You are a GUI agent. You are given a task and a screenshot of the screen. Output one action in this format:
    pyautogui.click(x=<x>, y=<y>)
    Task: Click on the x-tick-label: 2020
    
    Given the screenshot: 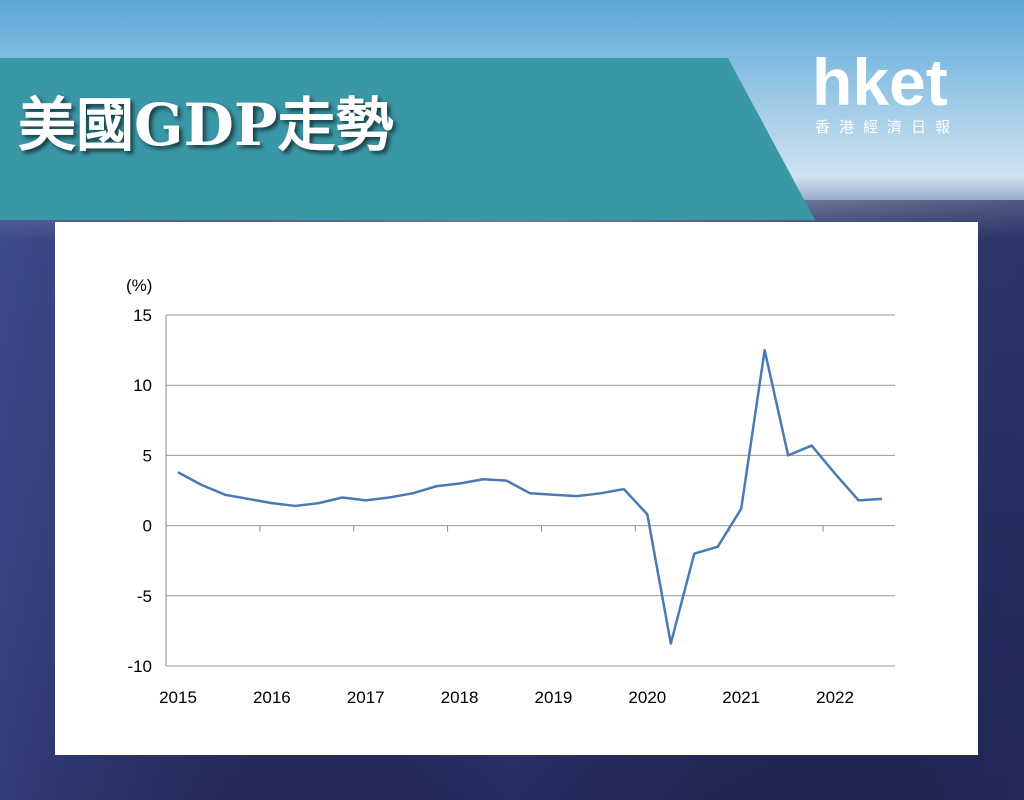 What is the action you would take?
    pyautogui.click(x=647, y=697)
    